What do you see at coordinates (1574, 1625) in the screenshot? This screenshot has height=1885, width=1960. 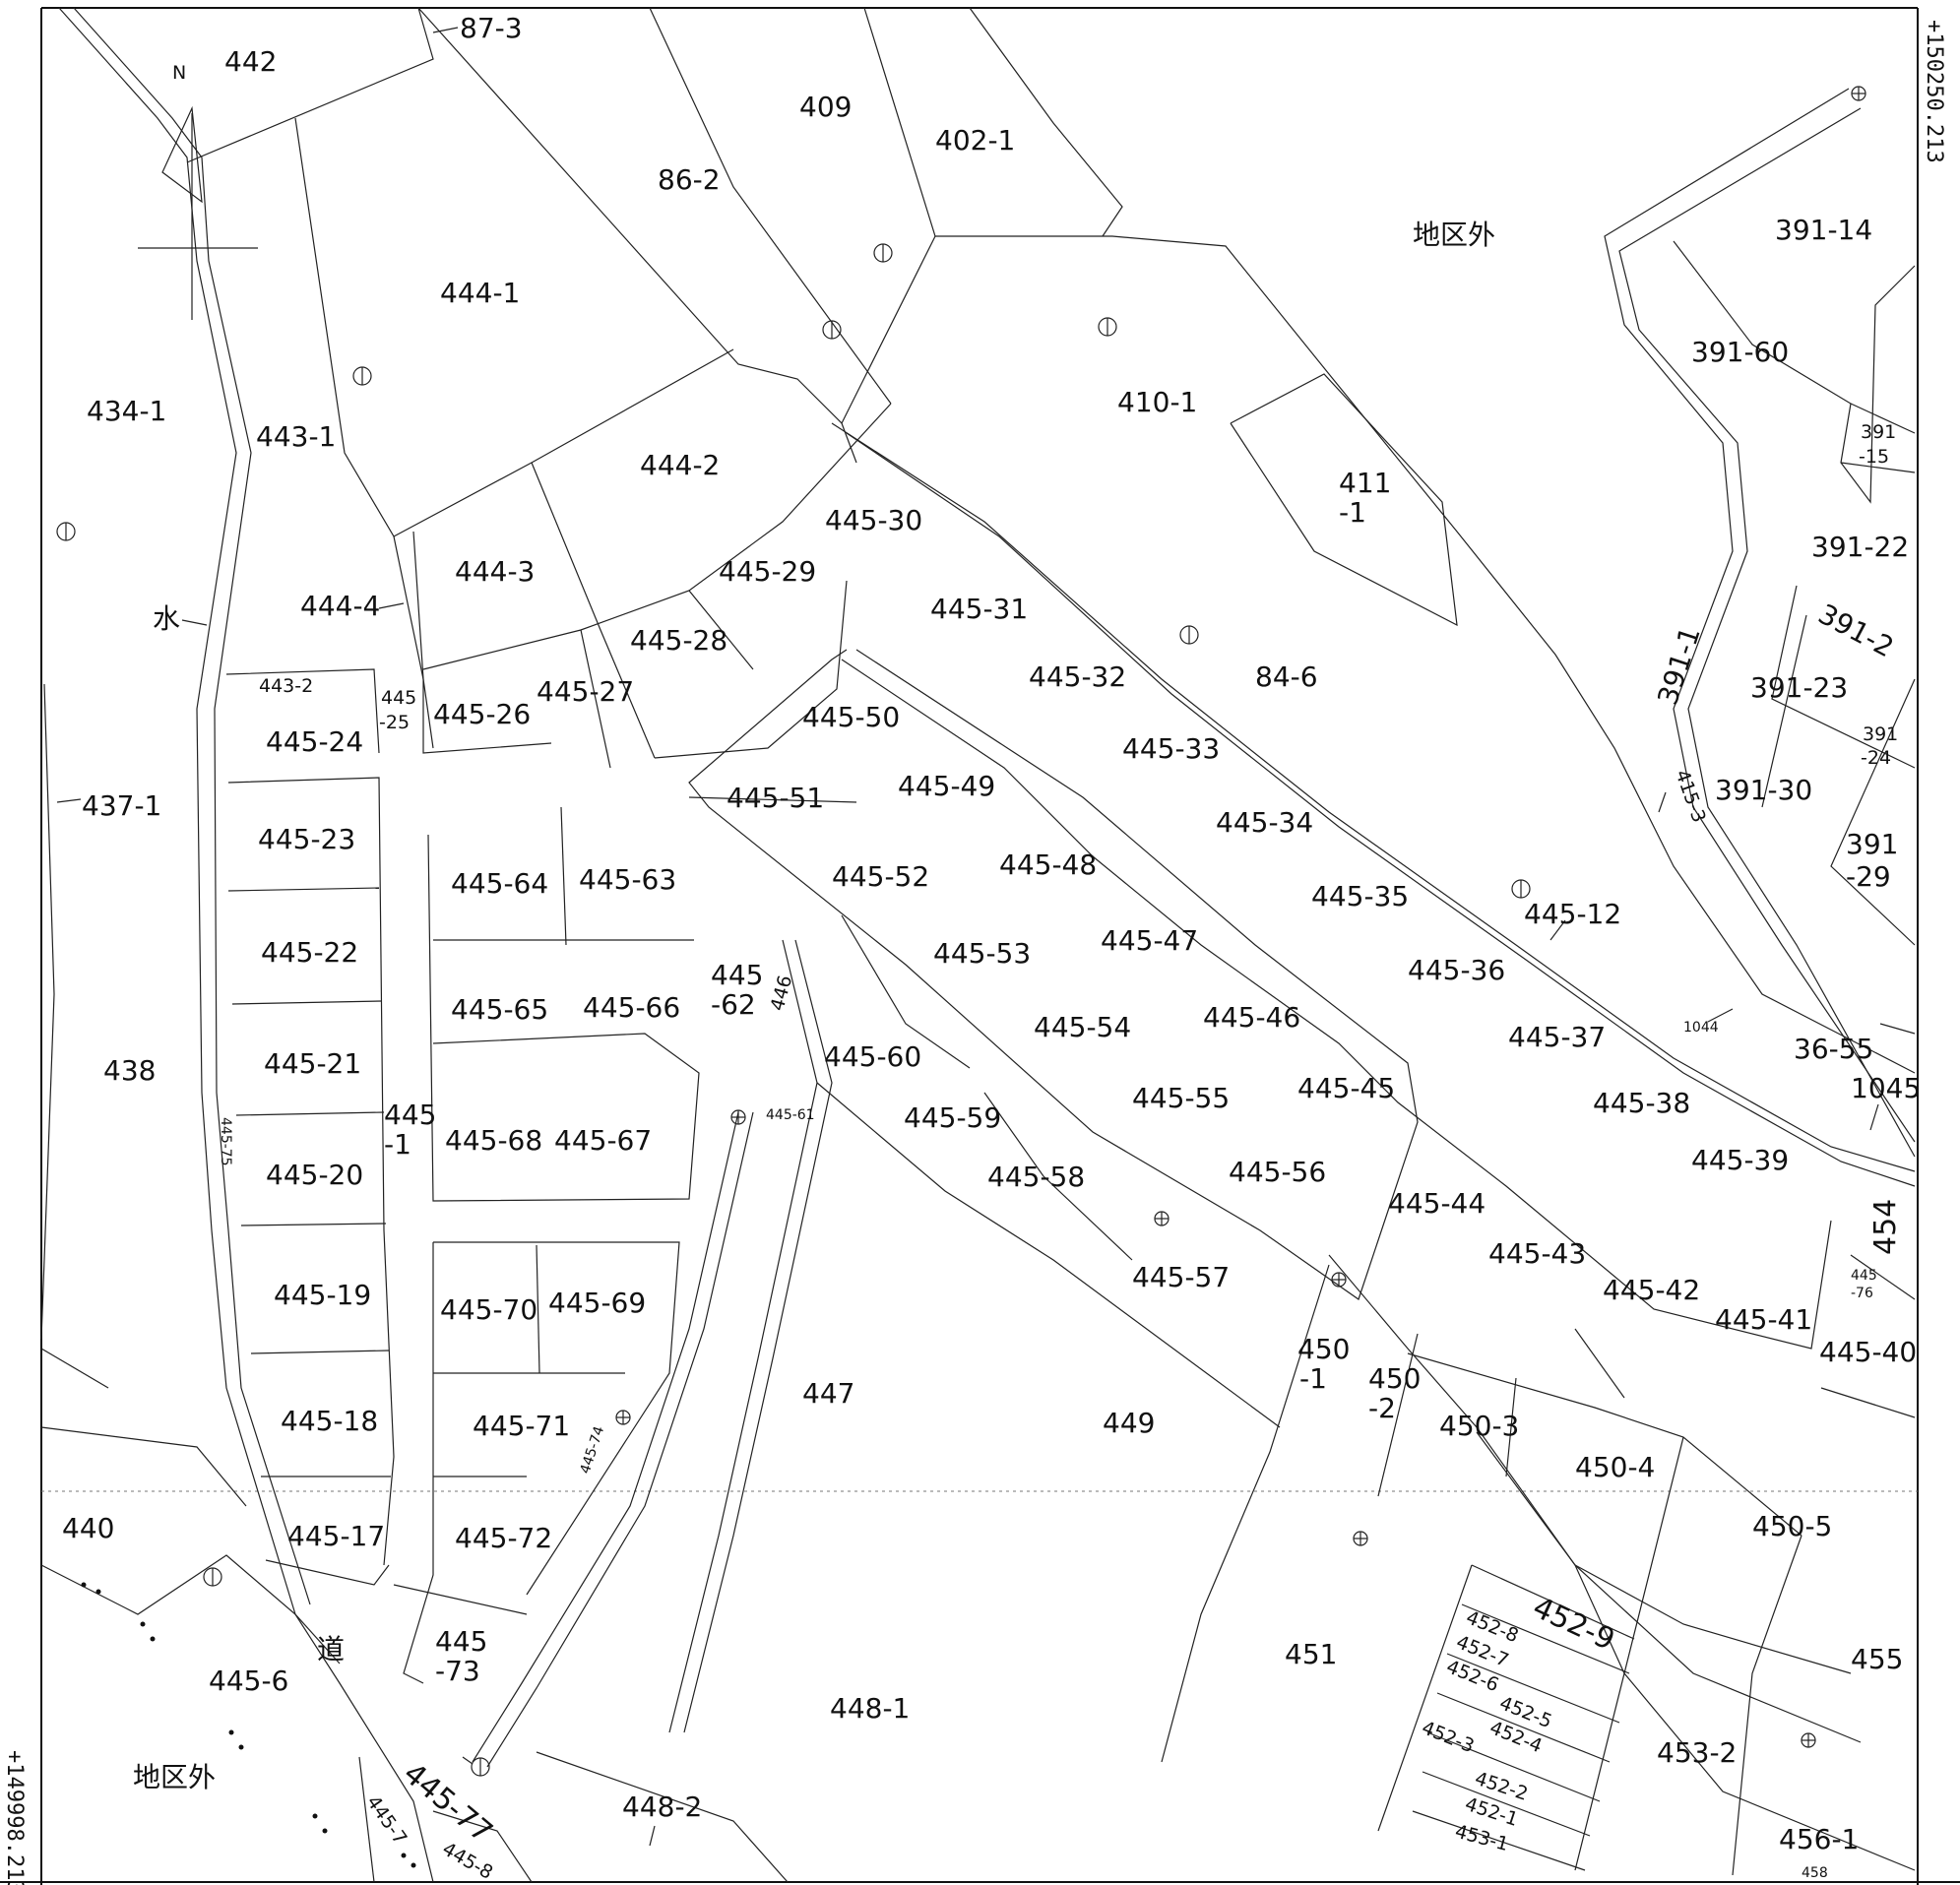 I see `parcel-label: 452-9` at bounding box center [1574, 1625].